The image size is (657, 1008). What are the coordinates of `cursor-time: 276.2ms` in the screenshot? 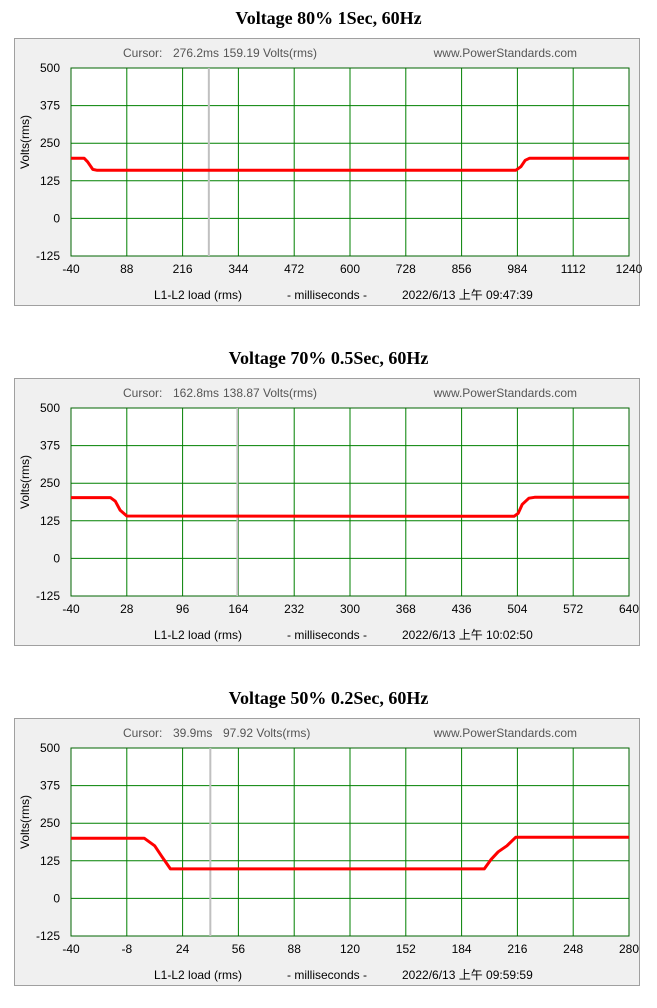 It's located at (196, 53).